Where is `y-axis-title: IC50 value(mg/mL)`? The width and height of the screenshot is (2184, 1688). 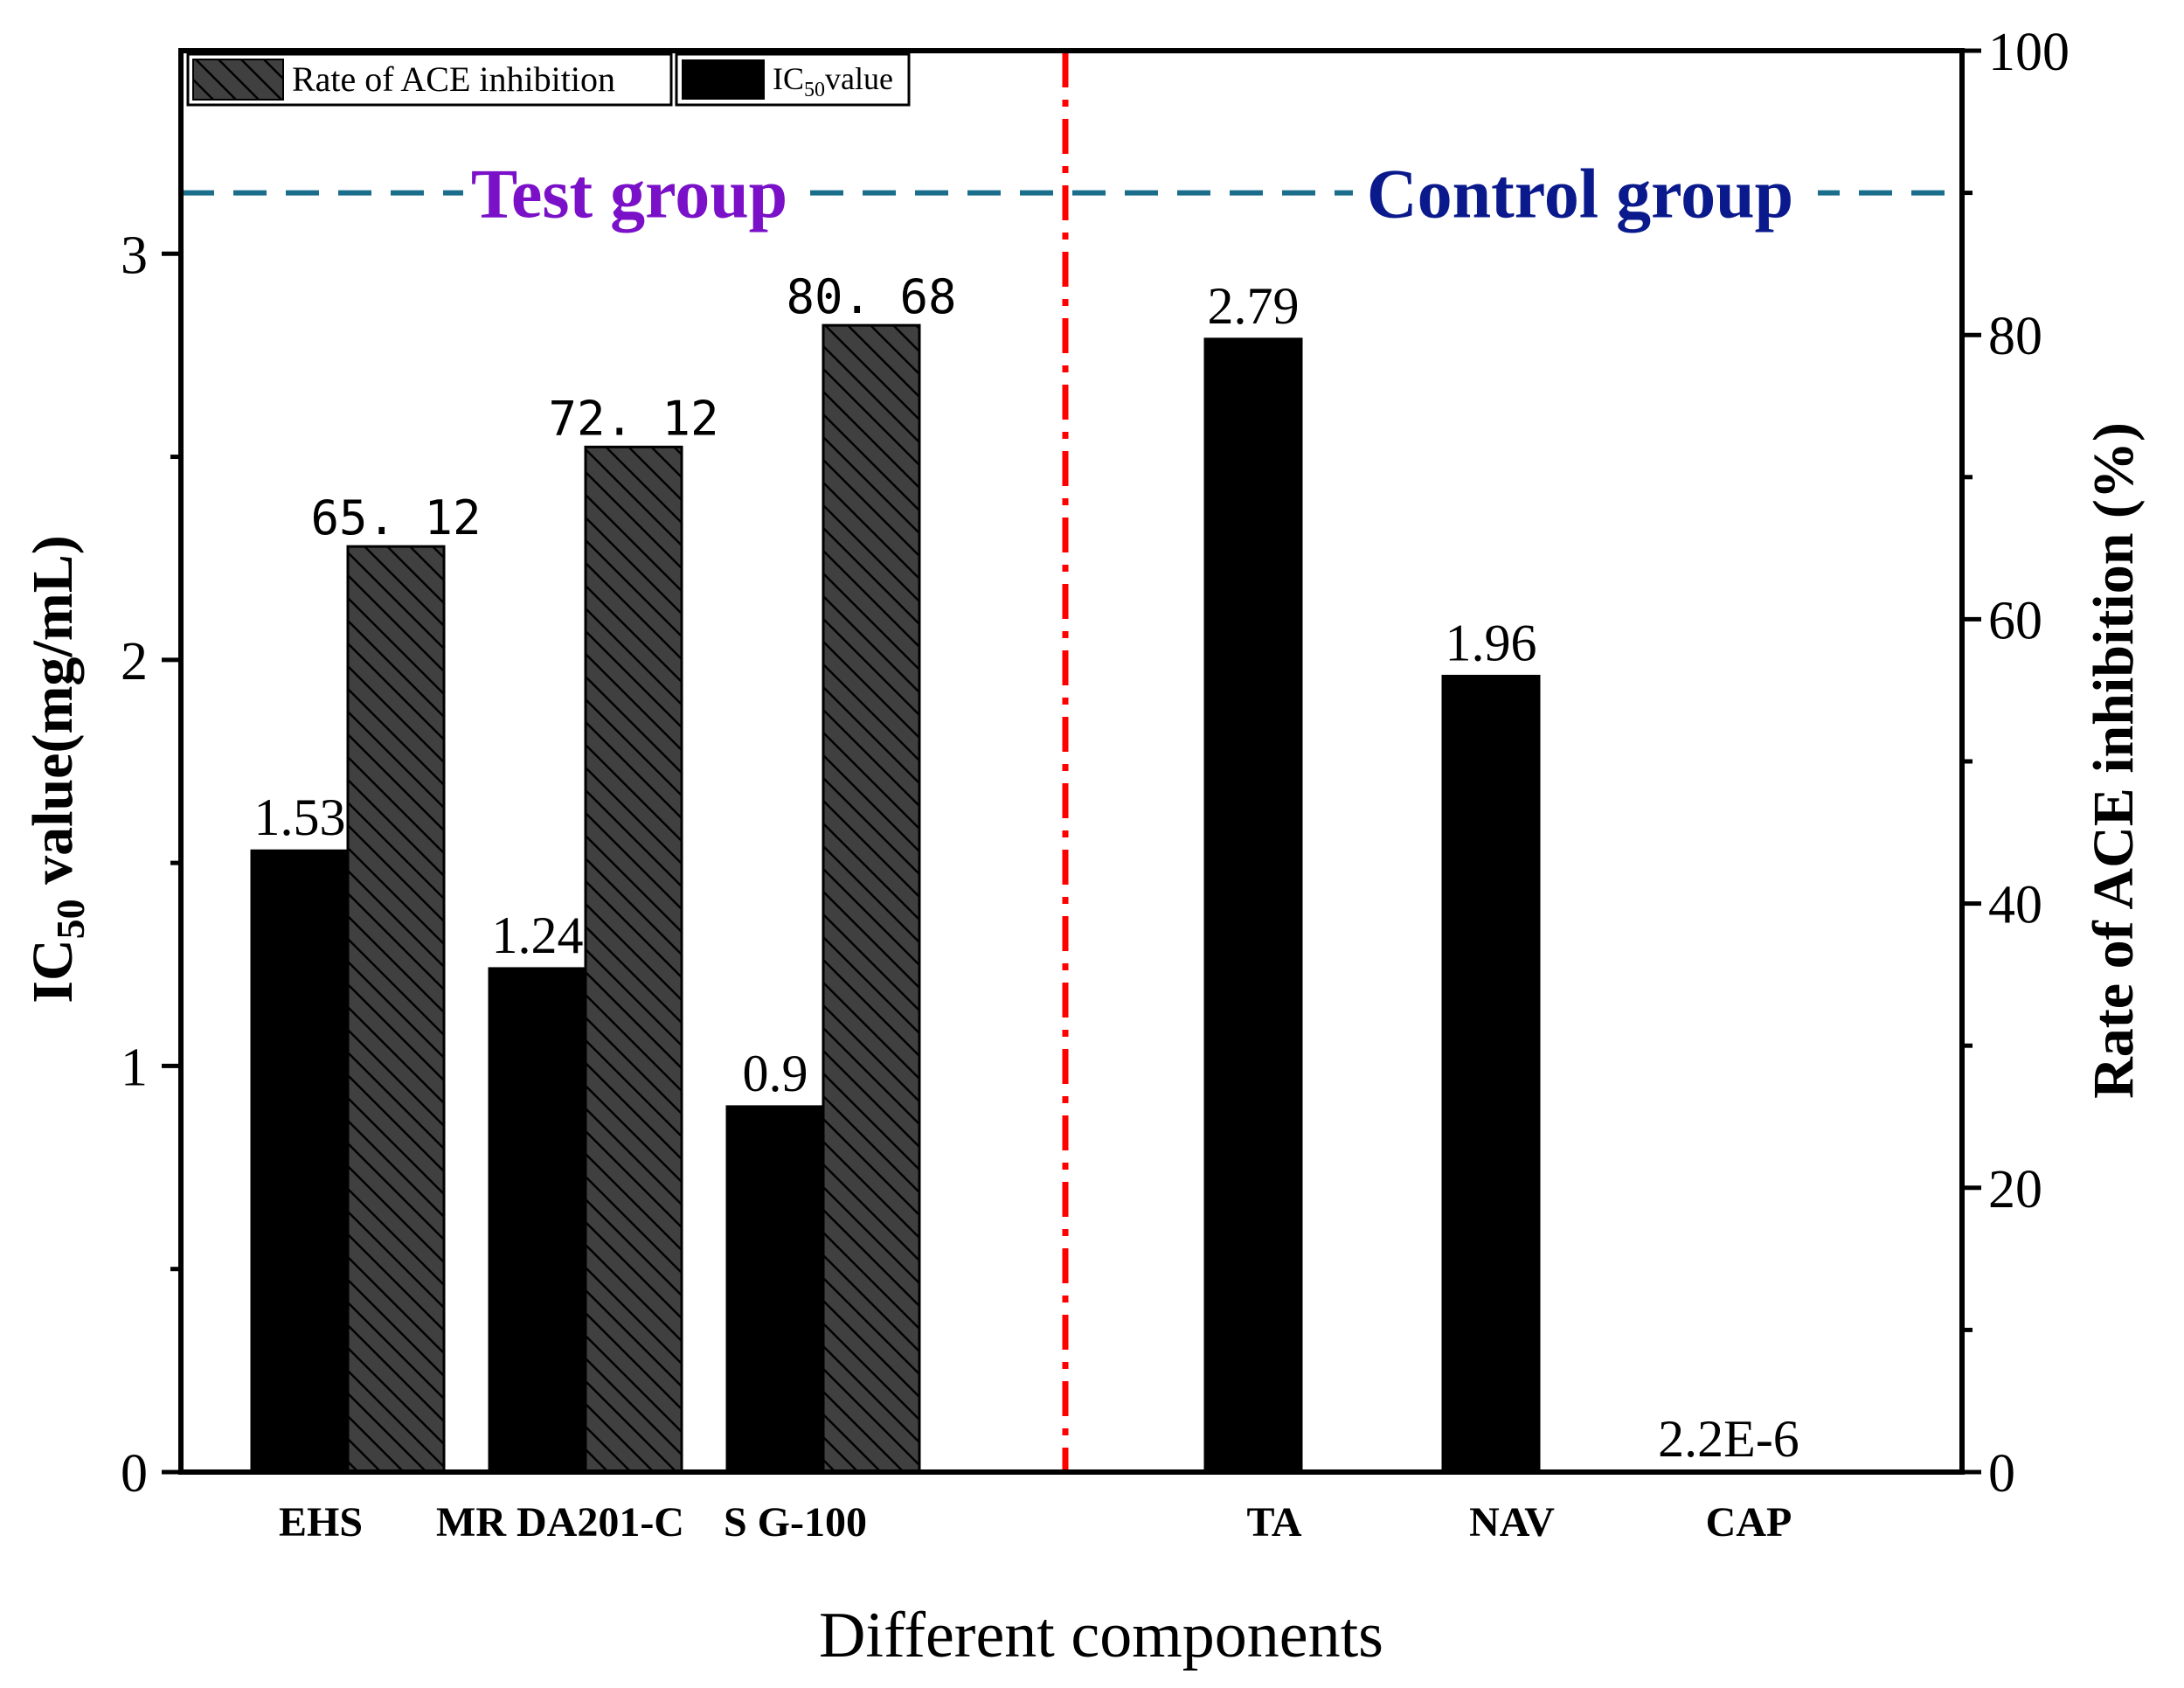 y-axis-title: IC50 value(mg/mL) is located at coordinates (57, 769).